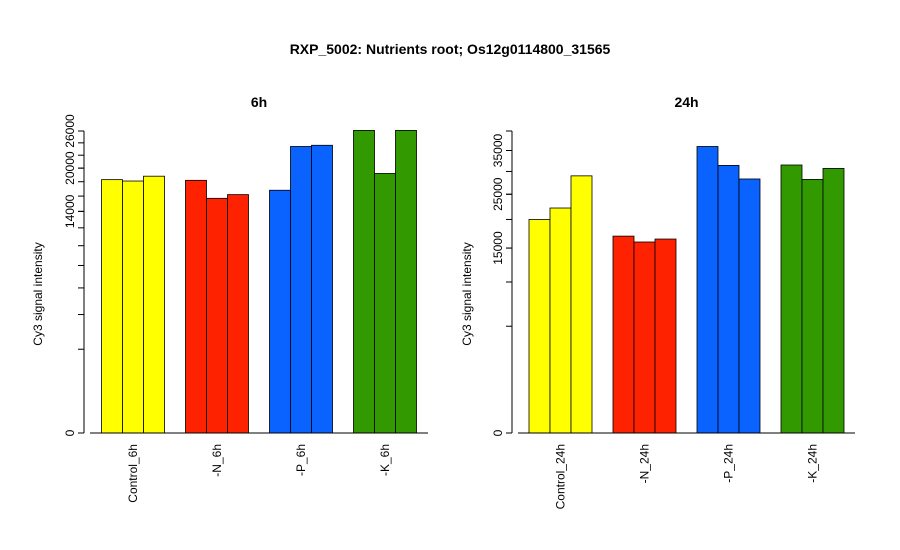  I want to click on x-tick-label: -N_24h, so click(645, 463).